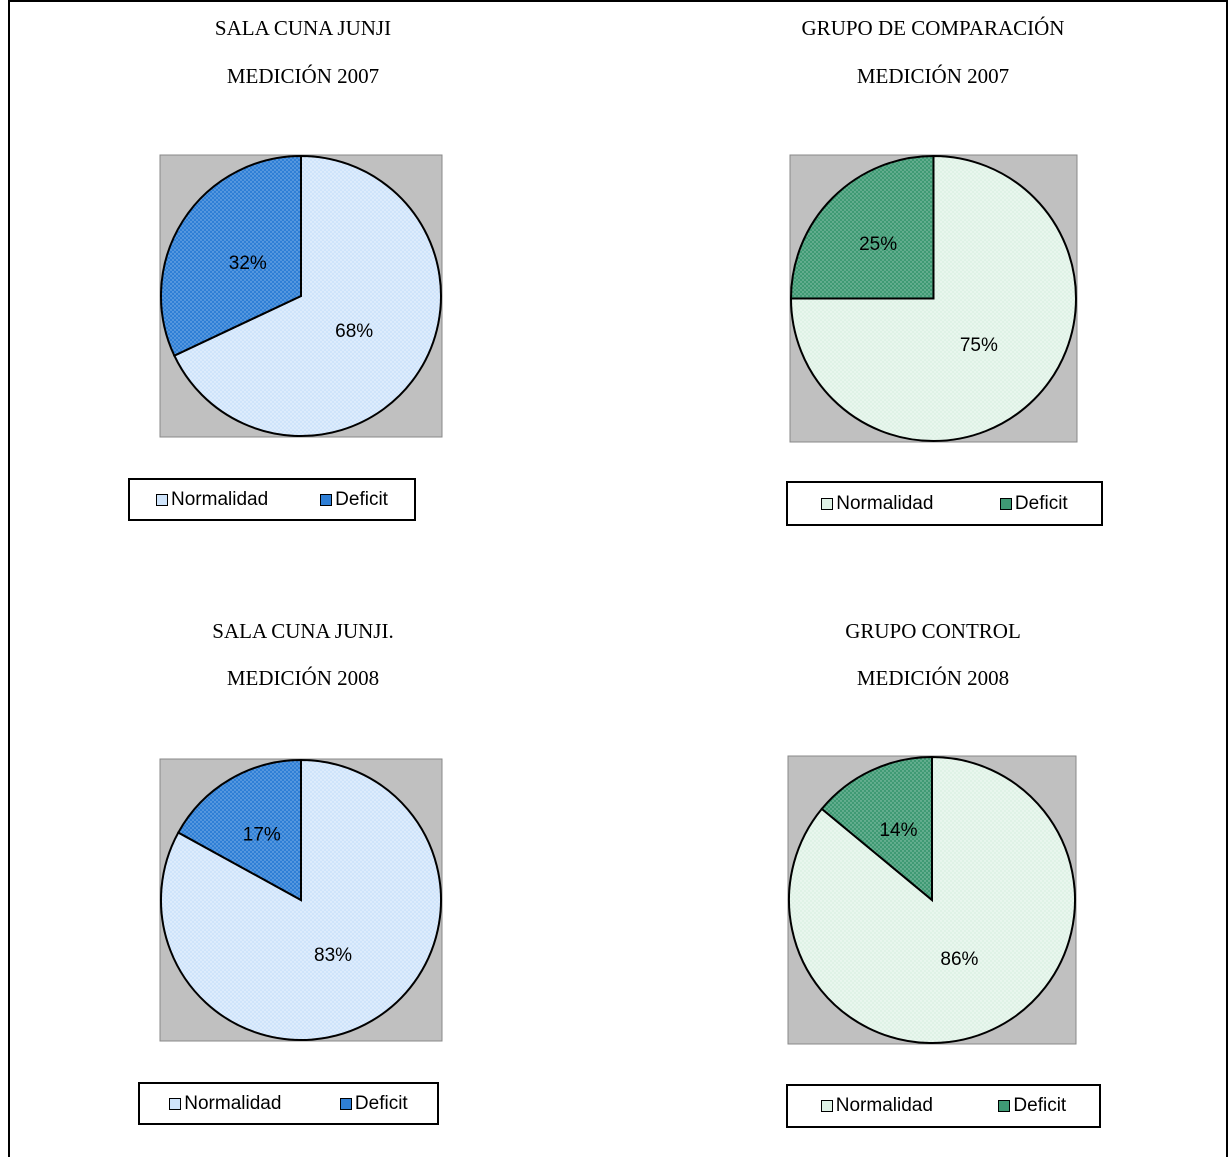 This screenshot has width=1230, height=1157. What do you see at coordinates (959, 959) in the screenshot?
I see `data-label-normalidad: 86%` at bounding box center [959, 959].